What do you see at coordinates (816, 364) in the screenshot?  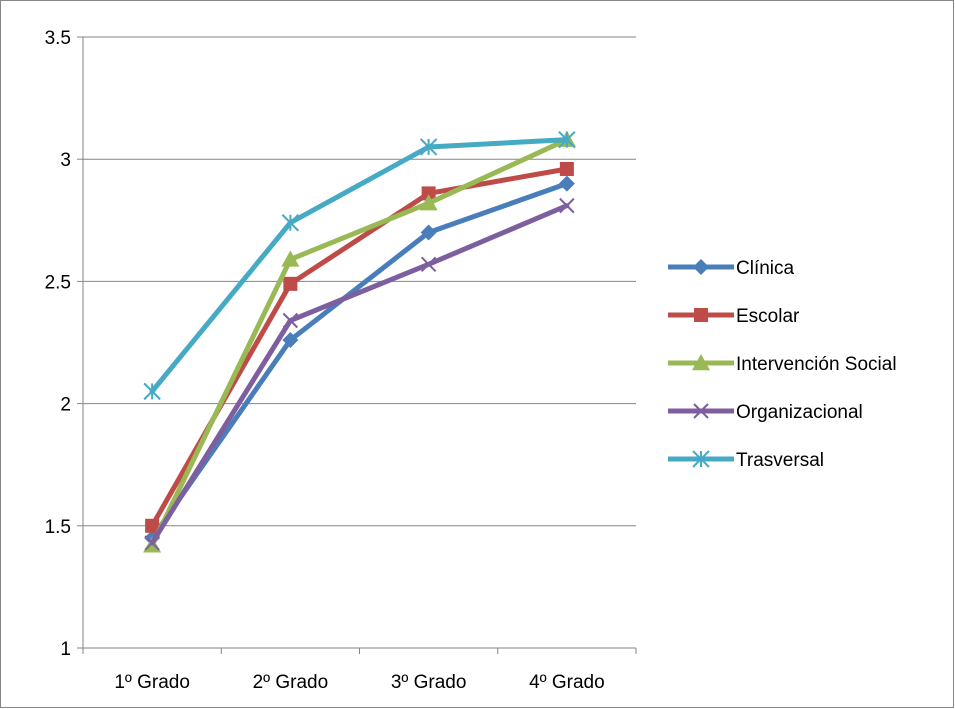 I see `legend-label: Intervención Social` at bounding box center [816, 364].